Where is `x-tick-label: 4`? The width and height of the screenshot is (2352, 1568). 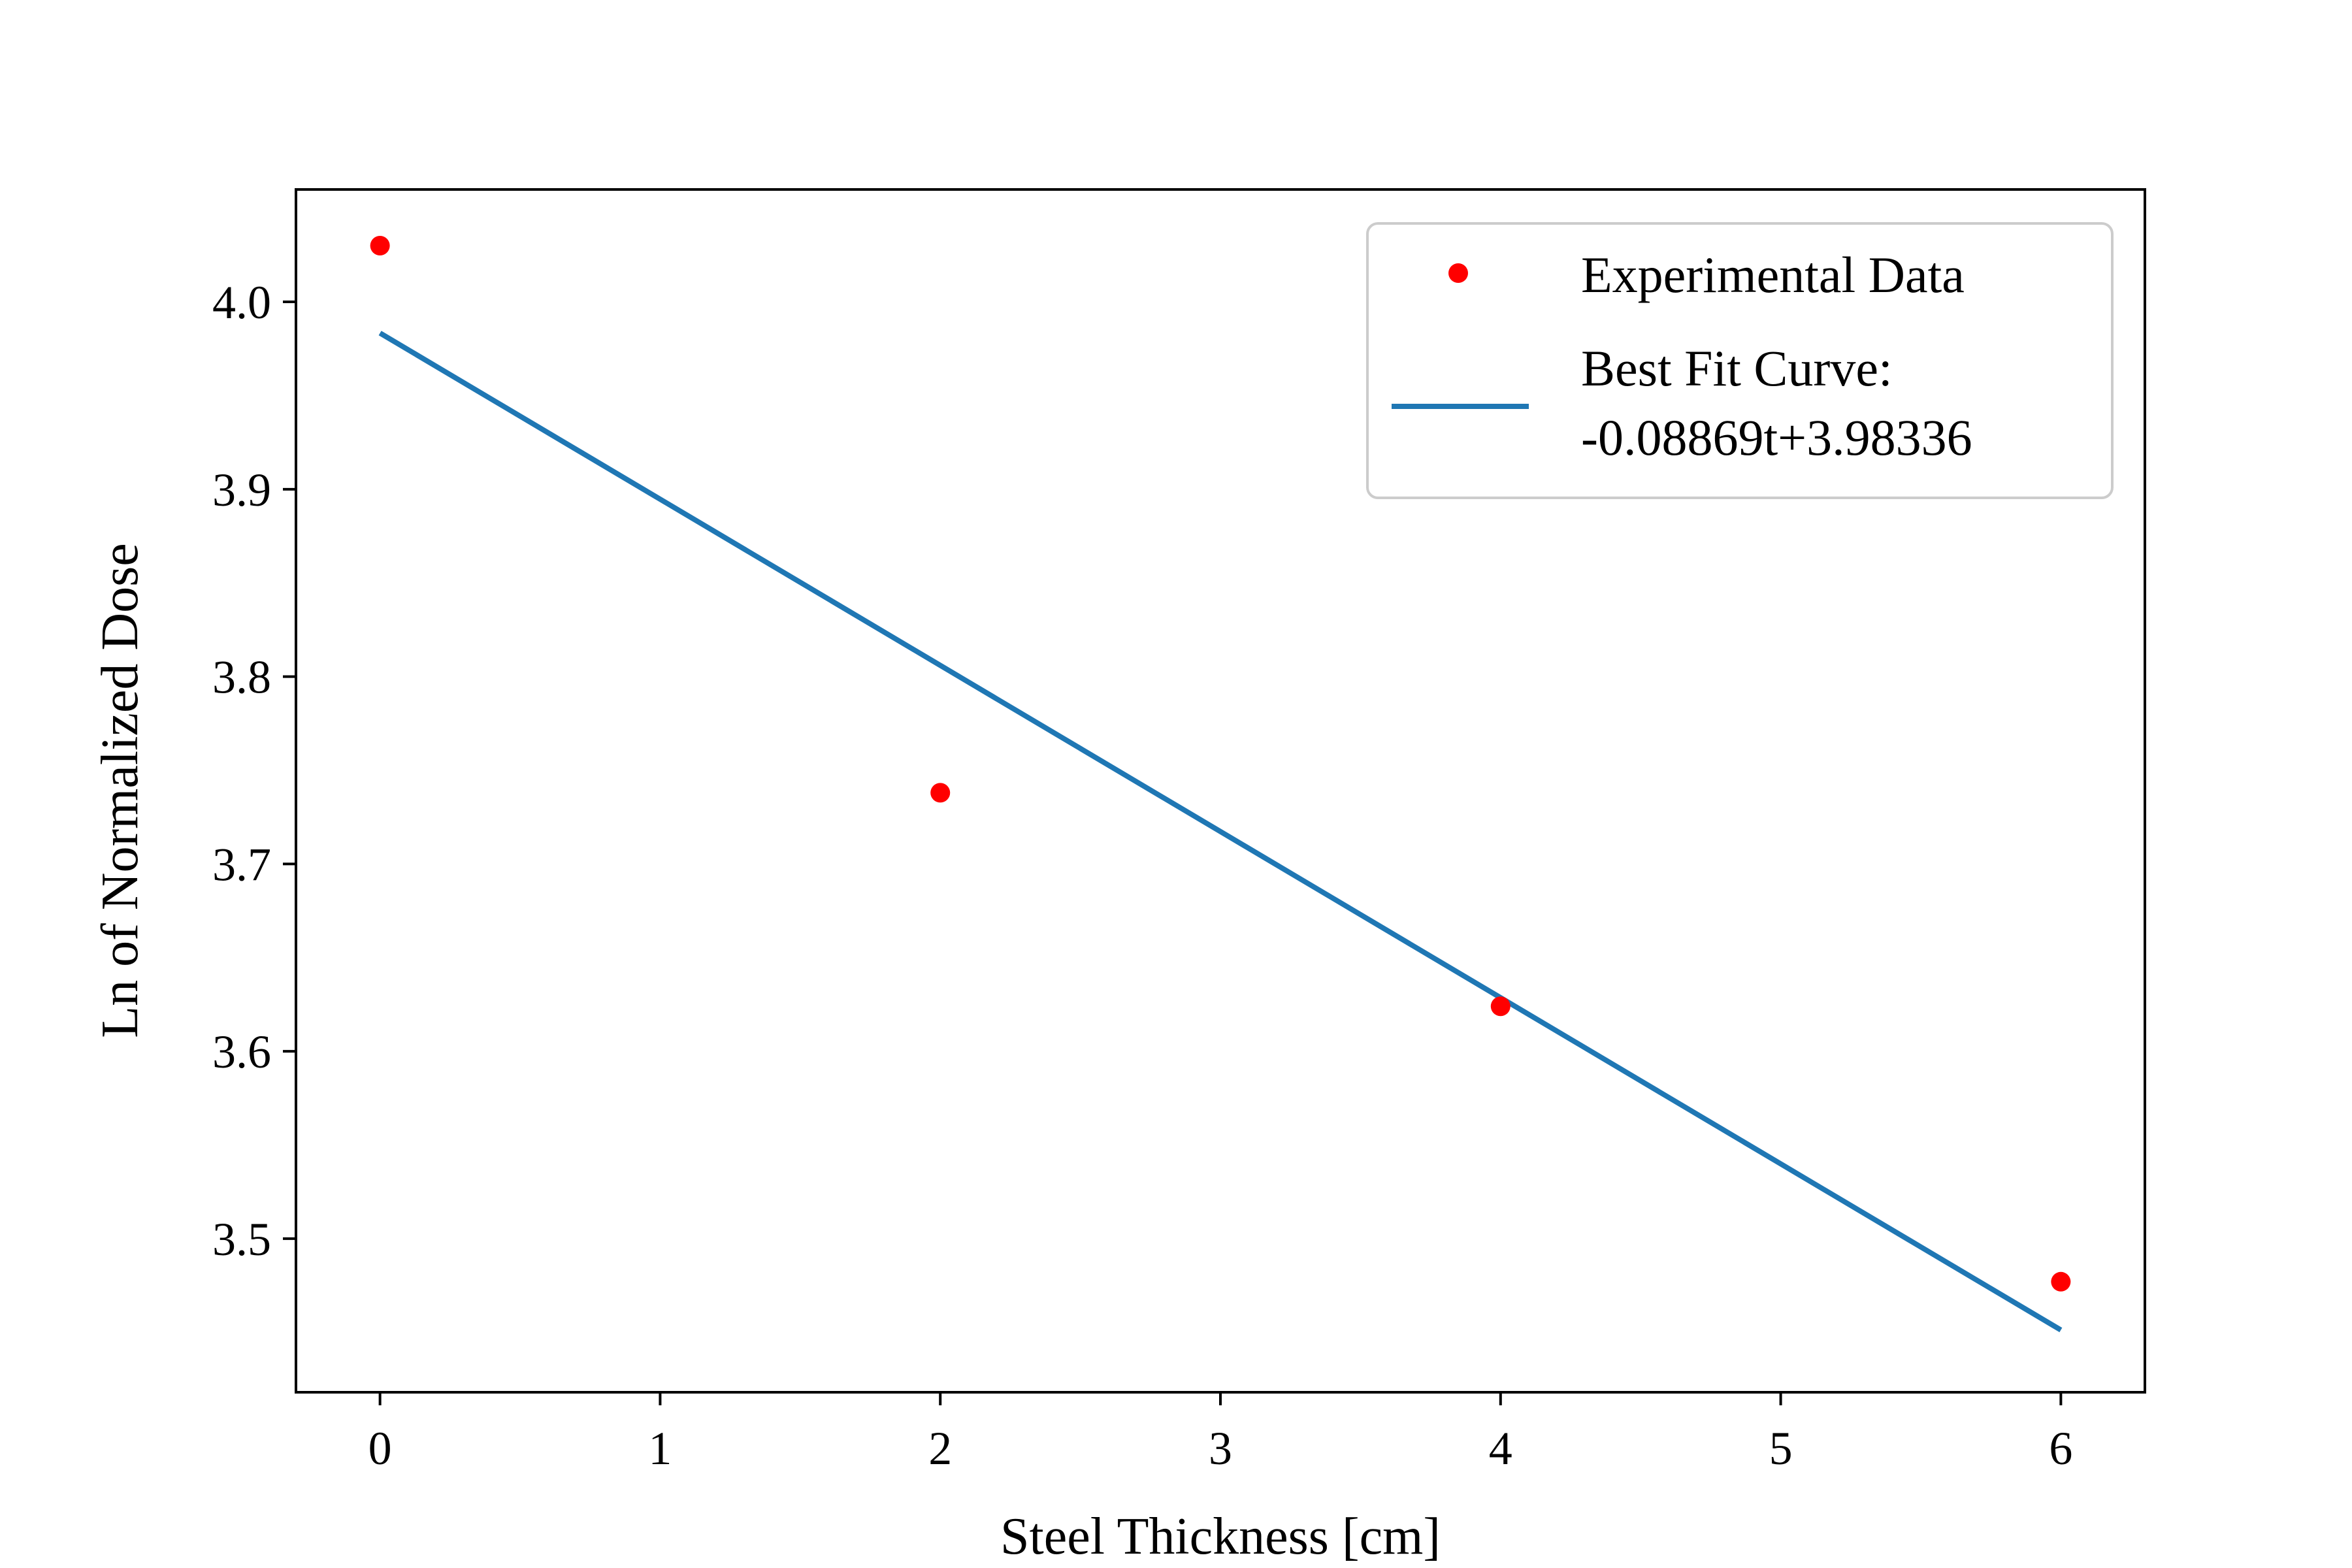
x-tick-label: 4 is located at coordinates (1500, 1448).